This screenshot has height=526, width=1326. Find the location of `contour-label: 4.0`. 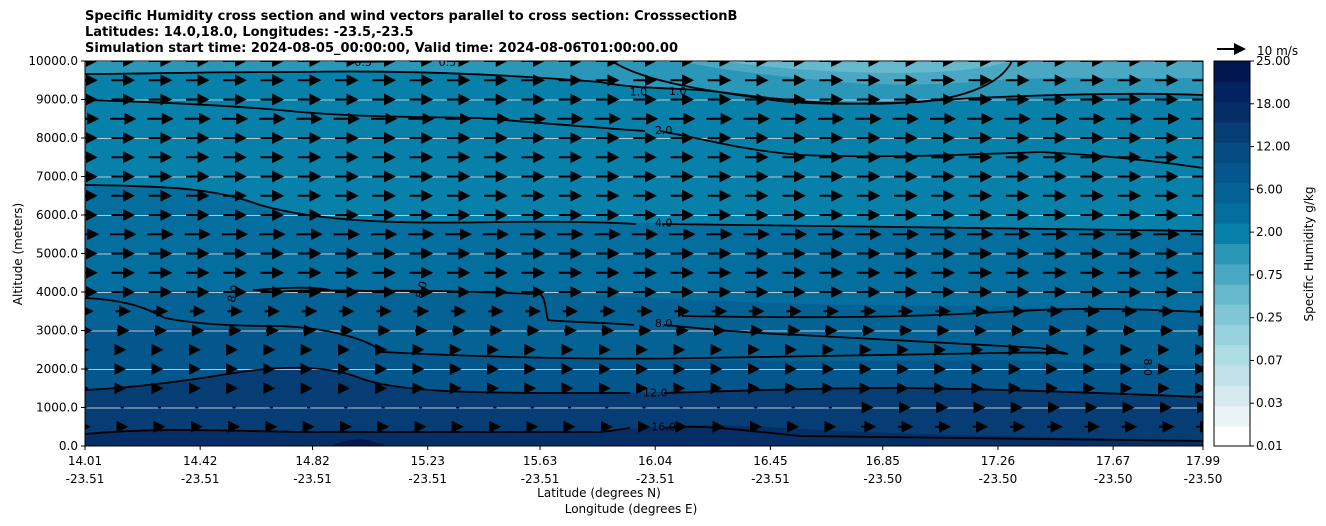

contour-label: 4.0 is located at coordinates (664, 222).